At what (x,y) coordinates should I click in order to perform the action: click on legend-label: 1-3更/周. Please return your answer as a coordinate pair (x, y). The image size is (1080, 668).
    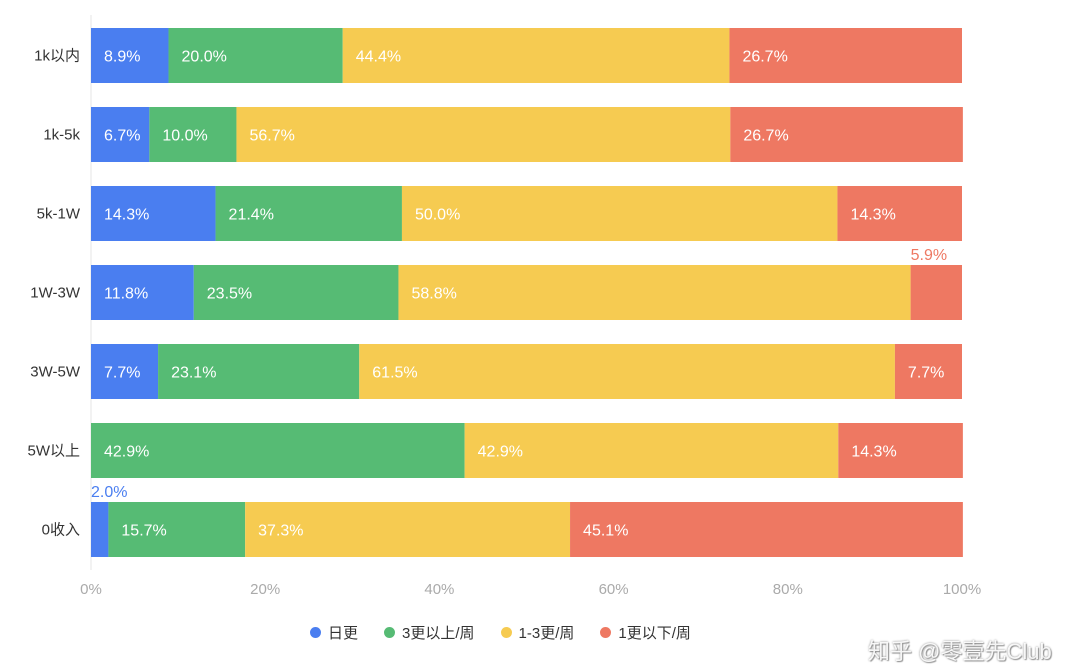
    Looking at the image, I should click on (546, 633).